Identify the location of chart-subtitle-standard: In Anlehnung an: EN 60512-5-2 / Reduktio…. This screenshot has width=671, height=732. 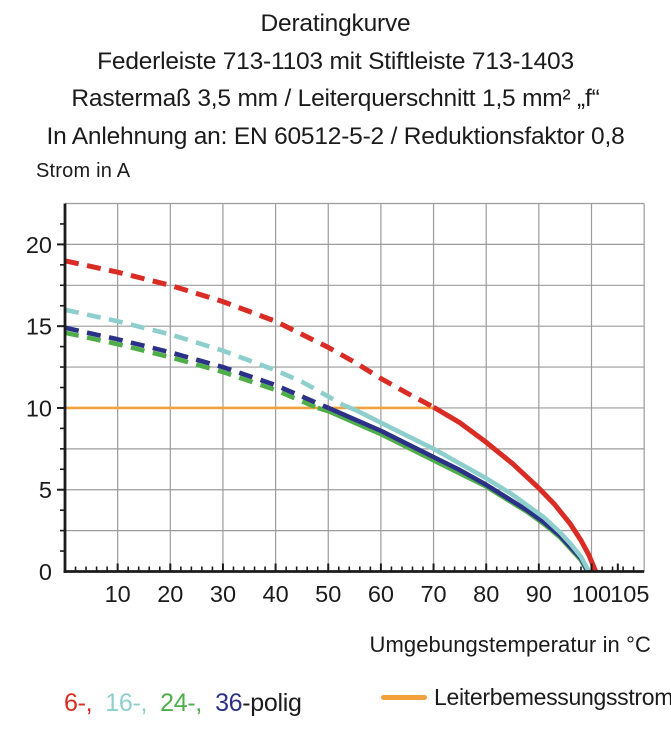
(335, 136).